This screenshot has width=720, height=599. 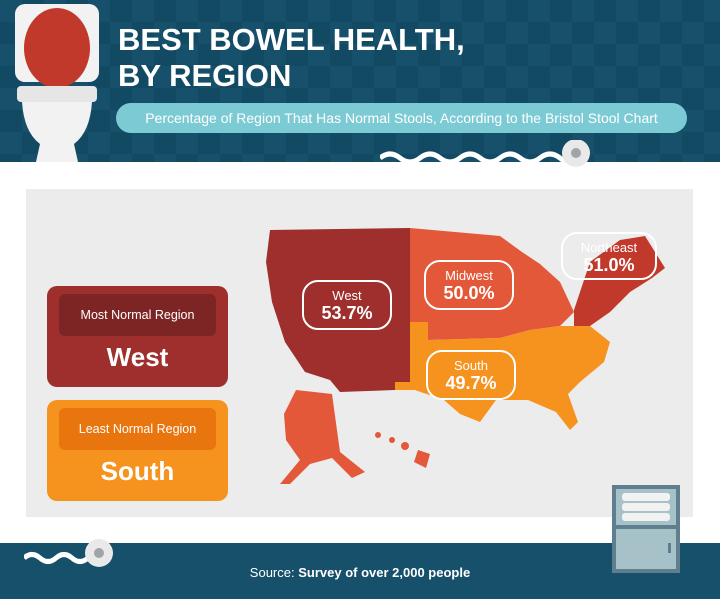 I want to click on most-normal-card: Most Normal Region West, so click(x=137, y=336).